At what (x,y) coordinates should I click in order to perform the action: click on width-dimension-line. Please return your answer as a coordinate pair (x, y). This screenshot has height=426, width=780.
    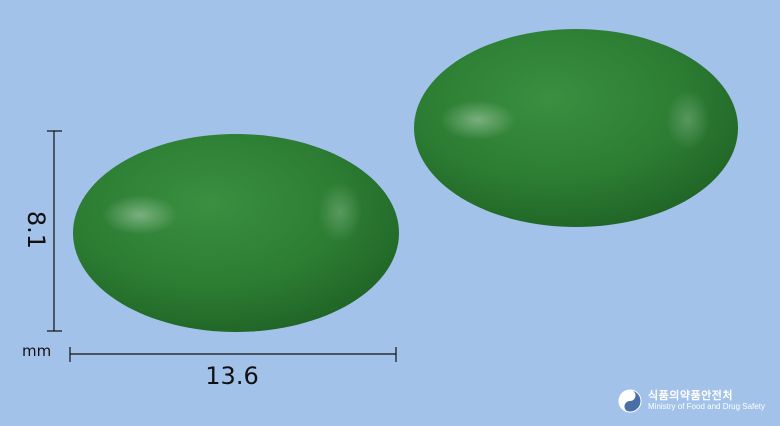
    Looking at the image, I should click on (233, 354).